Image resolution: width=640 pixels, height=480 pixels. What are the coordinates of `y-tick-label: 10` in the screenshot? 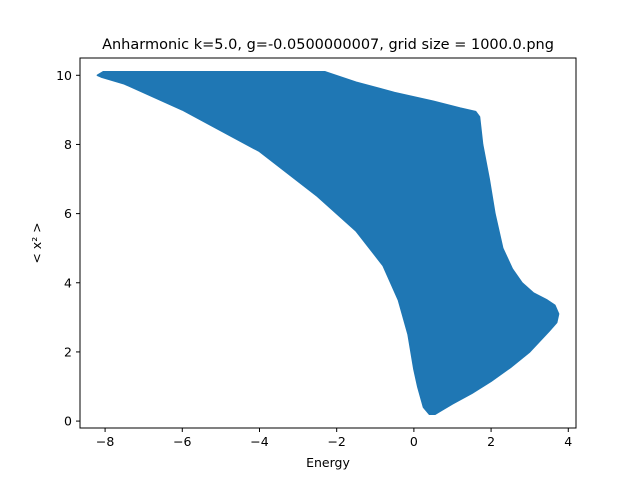 It's located at (64, 75).